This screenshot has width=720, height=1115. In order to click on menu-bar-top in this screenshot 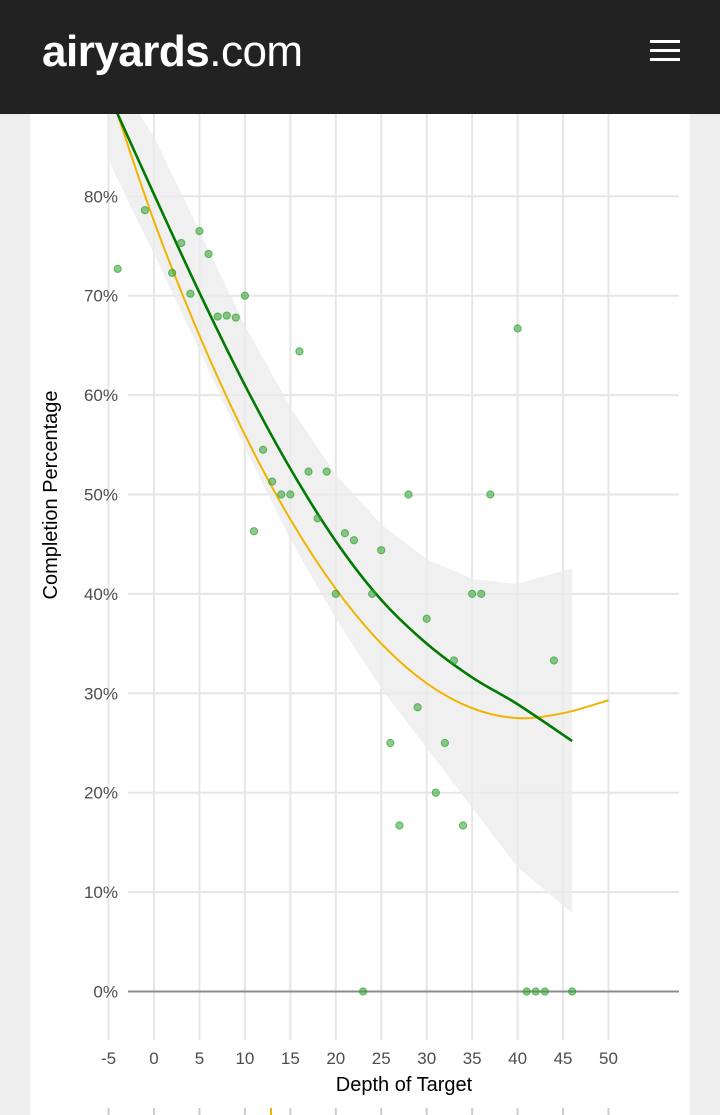, I will do `click(665, 41)`.